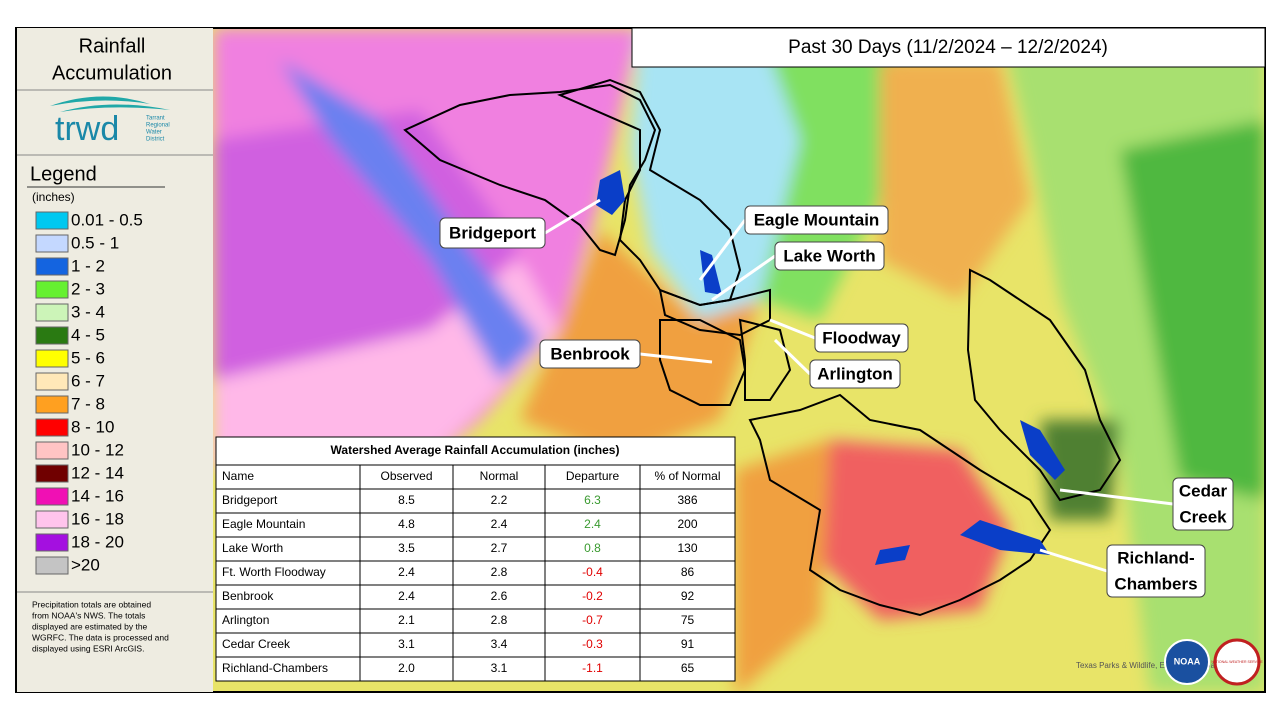 The image size is (1280, 725). What do you see at coordinates (88, 403) in the screenshot?
I see `legend-label: 7 - 8` at bounding box center [88, 403].